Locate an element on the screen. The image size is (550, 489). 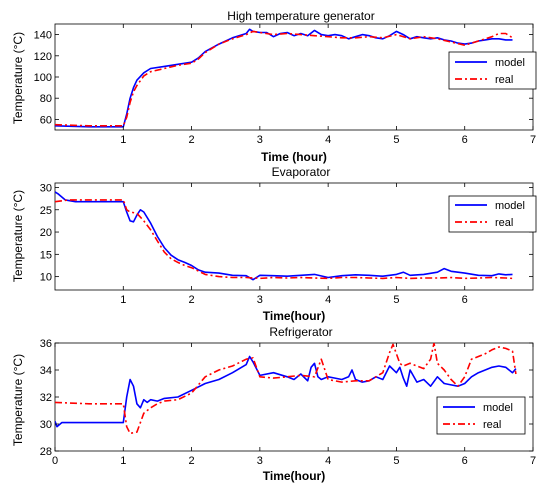
y-tick-label: 60 is located at coordinates (46, 120).